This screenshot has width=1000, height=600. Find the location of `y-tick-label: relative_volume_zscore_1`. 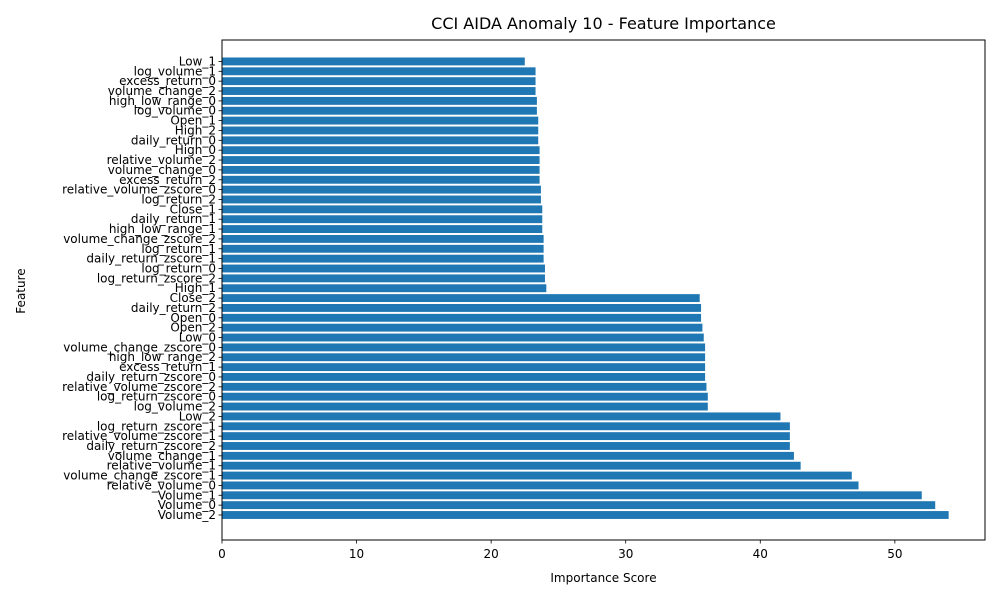

y-tick-label: relative_volume_zscore_1 is located at coordinates (139, 436).